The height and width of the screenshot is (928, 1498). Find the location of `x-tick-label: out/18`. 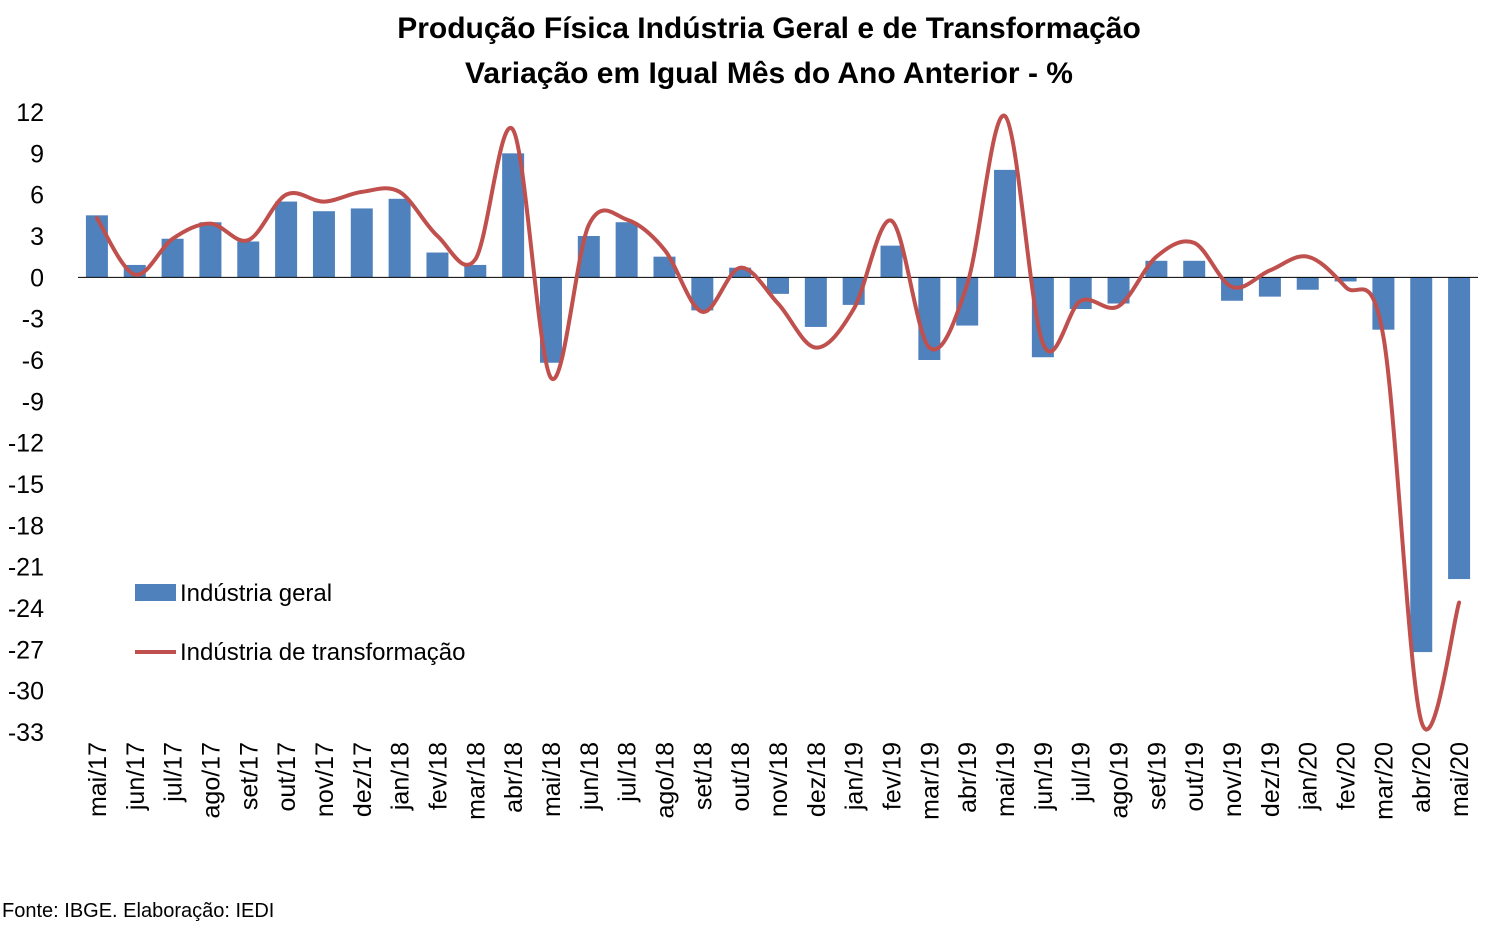

x-tick-label: out/18 is located at coordinates (741, 777).